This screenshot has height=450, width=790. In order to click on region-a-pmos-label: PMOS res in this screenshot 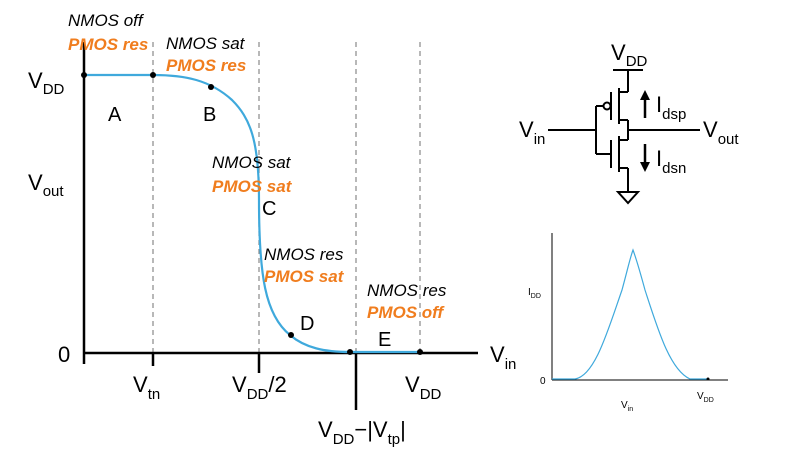, I will do `click(108, 44)`.